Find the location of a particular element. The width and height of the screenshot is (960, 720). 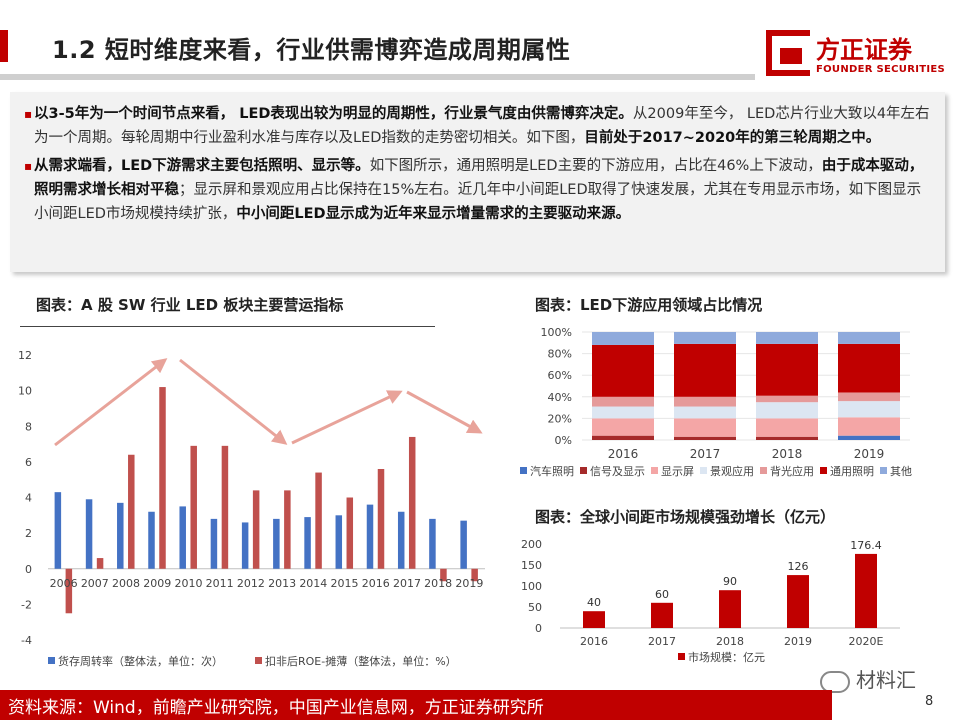

x-tick-label: 2015 is located at coordinates (345, 583).